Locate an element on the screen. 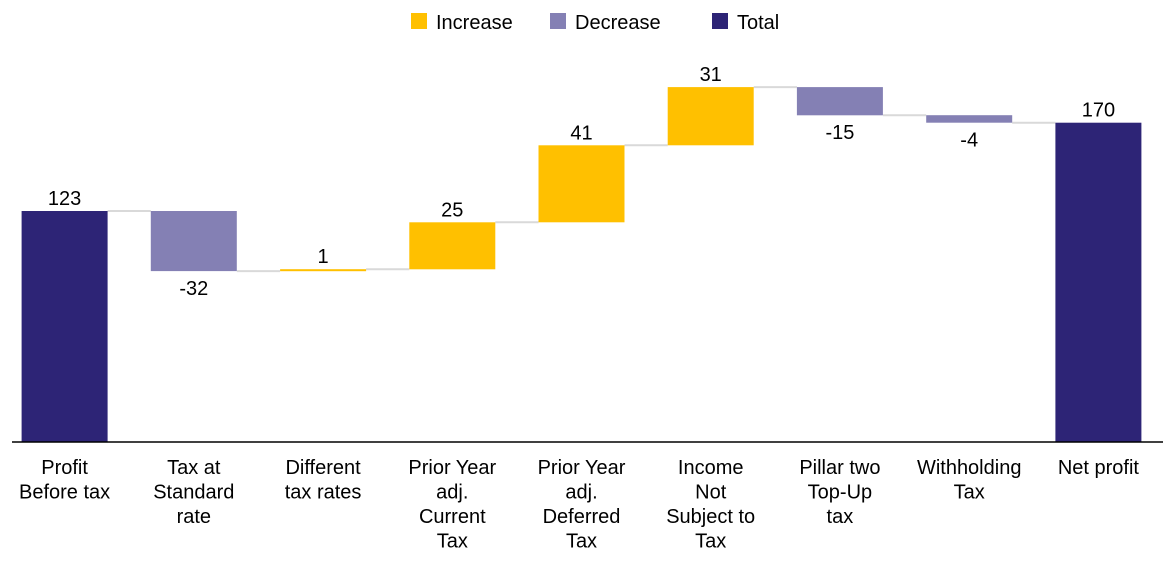 This screenshot has width=1163, height=562. chart-legend: Increase Decrease Total is located at coordinates (595, 23).